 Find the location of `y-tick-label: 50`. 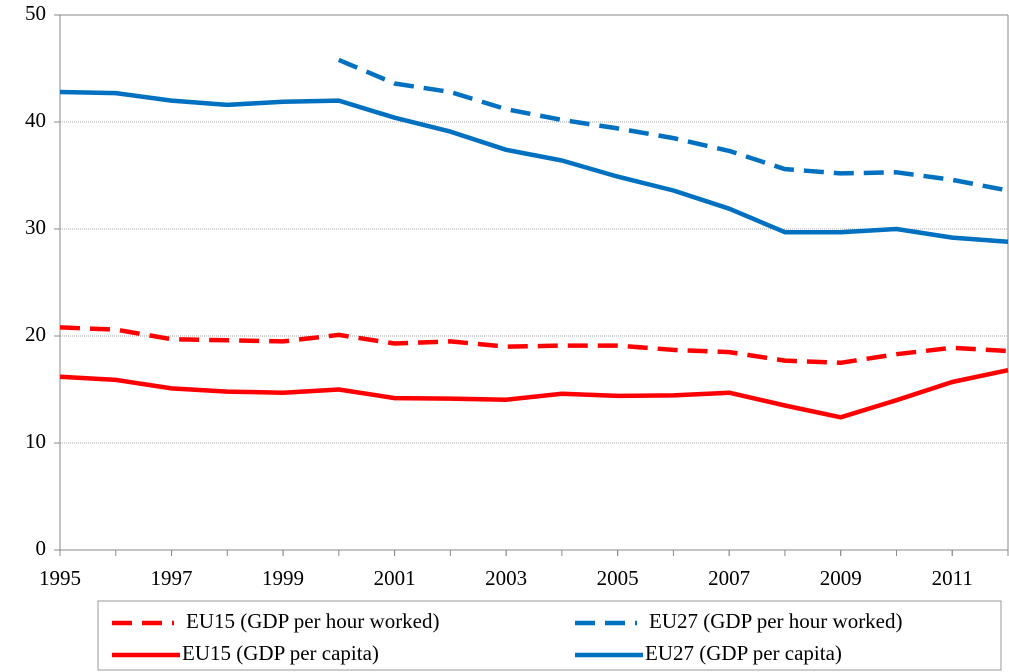

y-tick-label: 50 is located at coordinates (35, 13).